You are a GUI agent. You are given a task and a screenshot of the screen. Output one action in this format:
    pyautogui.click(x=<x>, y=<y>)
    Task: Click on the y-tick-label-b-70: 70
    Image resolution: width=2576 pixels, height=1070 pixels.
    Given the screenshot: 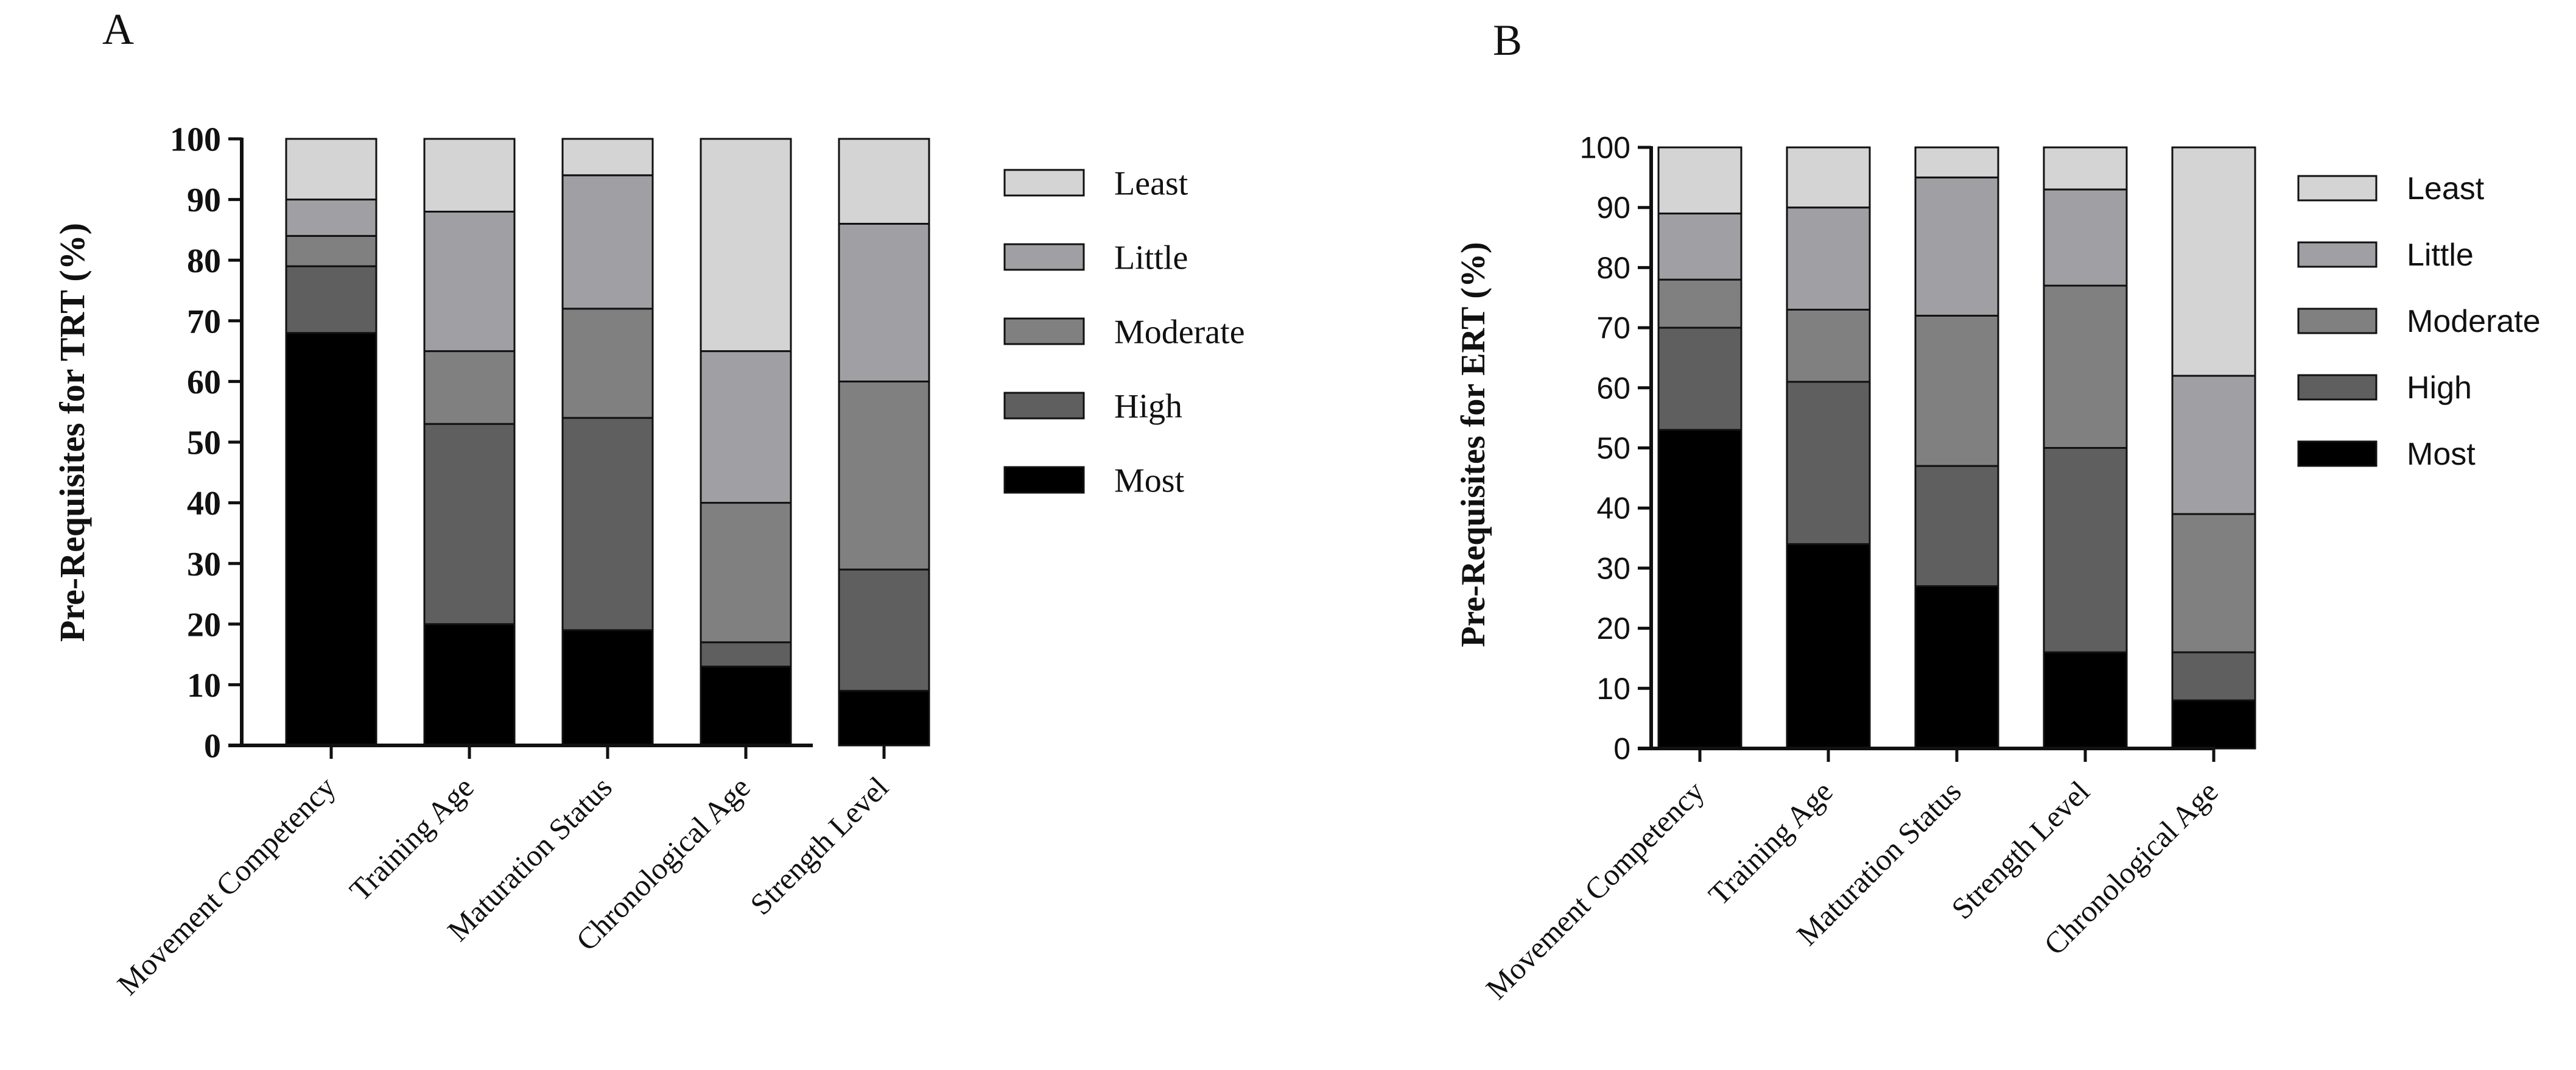 What is the action you would take?
    pyautogui.click(x=1613, y=328)
    